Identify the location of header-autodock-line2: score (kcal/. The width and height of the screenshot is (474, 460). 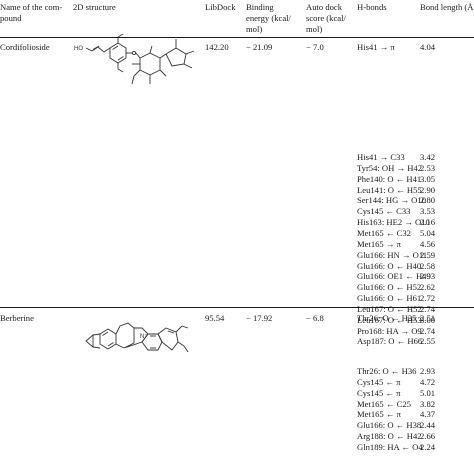
(326, 18).